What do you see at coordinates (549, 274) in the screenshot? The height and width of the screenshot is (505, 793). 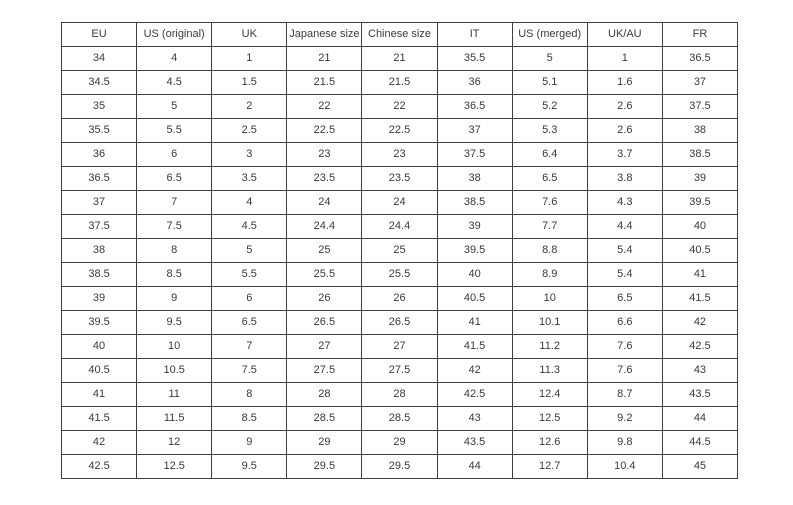 I see `table-cell: 8.9` at bounding box center [549, 274].